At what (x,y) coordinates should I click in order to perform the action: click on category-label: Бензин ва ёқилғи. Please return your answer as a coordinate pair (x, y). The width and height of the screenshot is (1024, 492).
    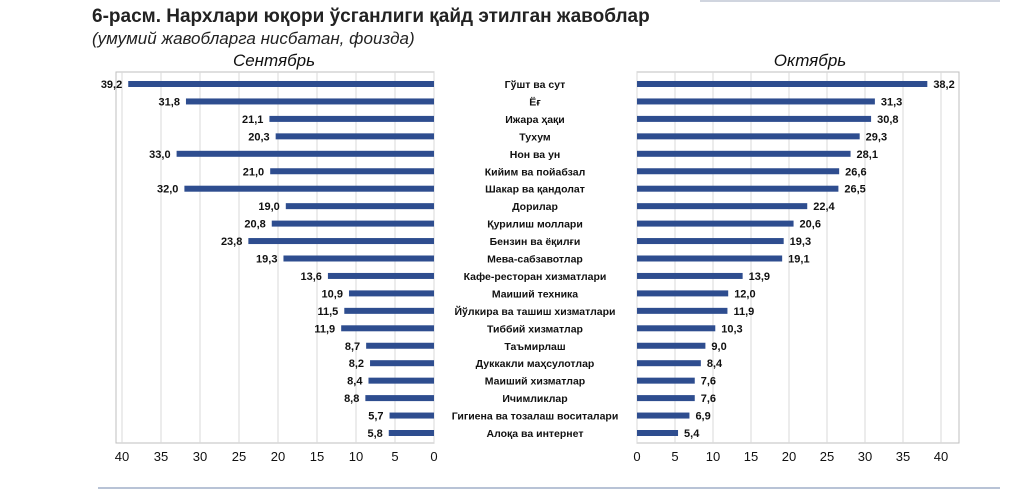
    Looking at the image, I should click on (535, 242).